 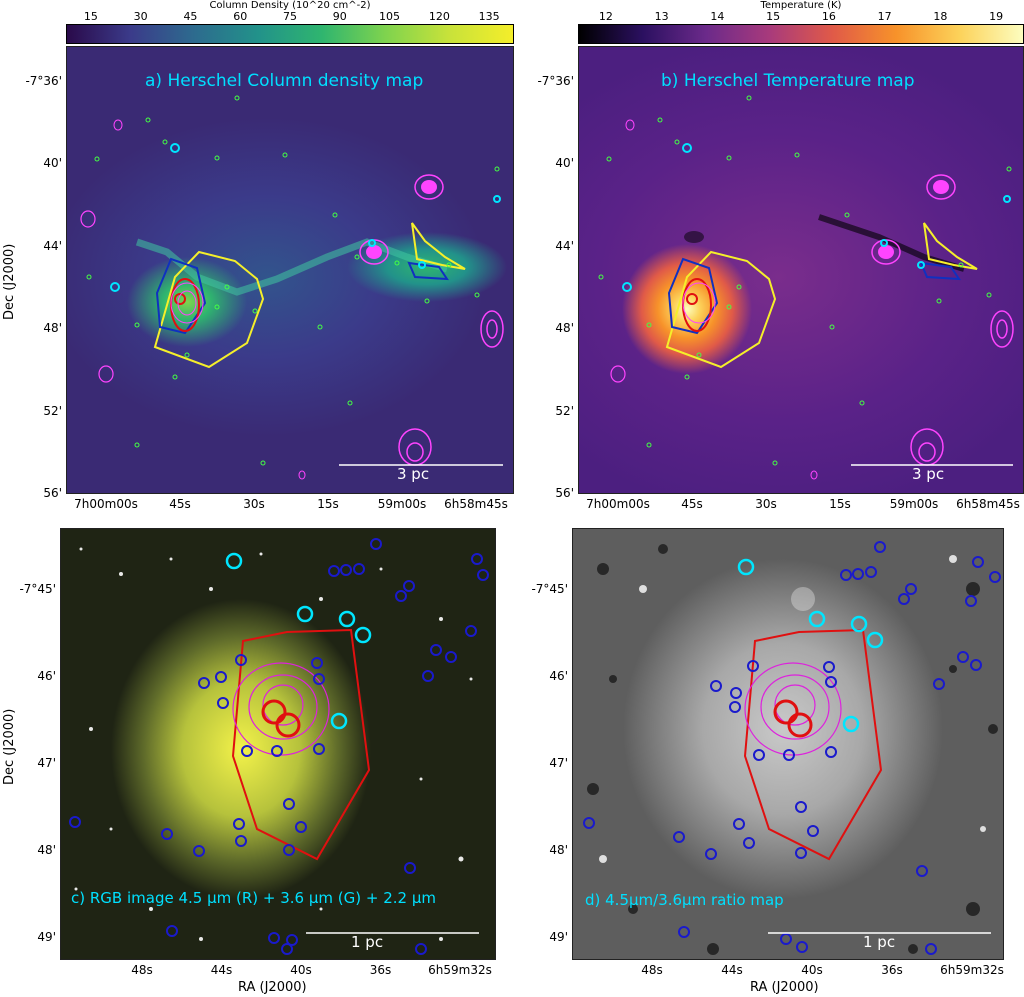 What do you see at coordinates (272, 987) in the screenshot?
I see `panel-c-ra-axis-label: RA (J2000)` at bounding box center [272, 987].